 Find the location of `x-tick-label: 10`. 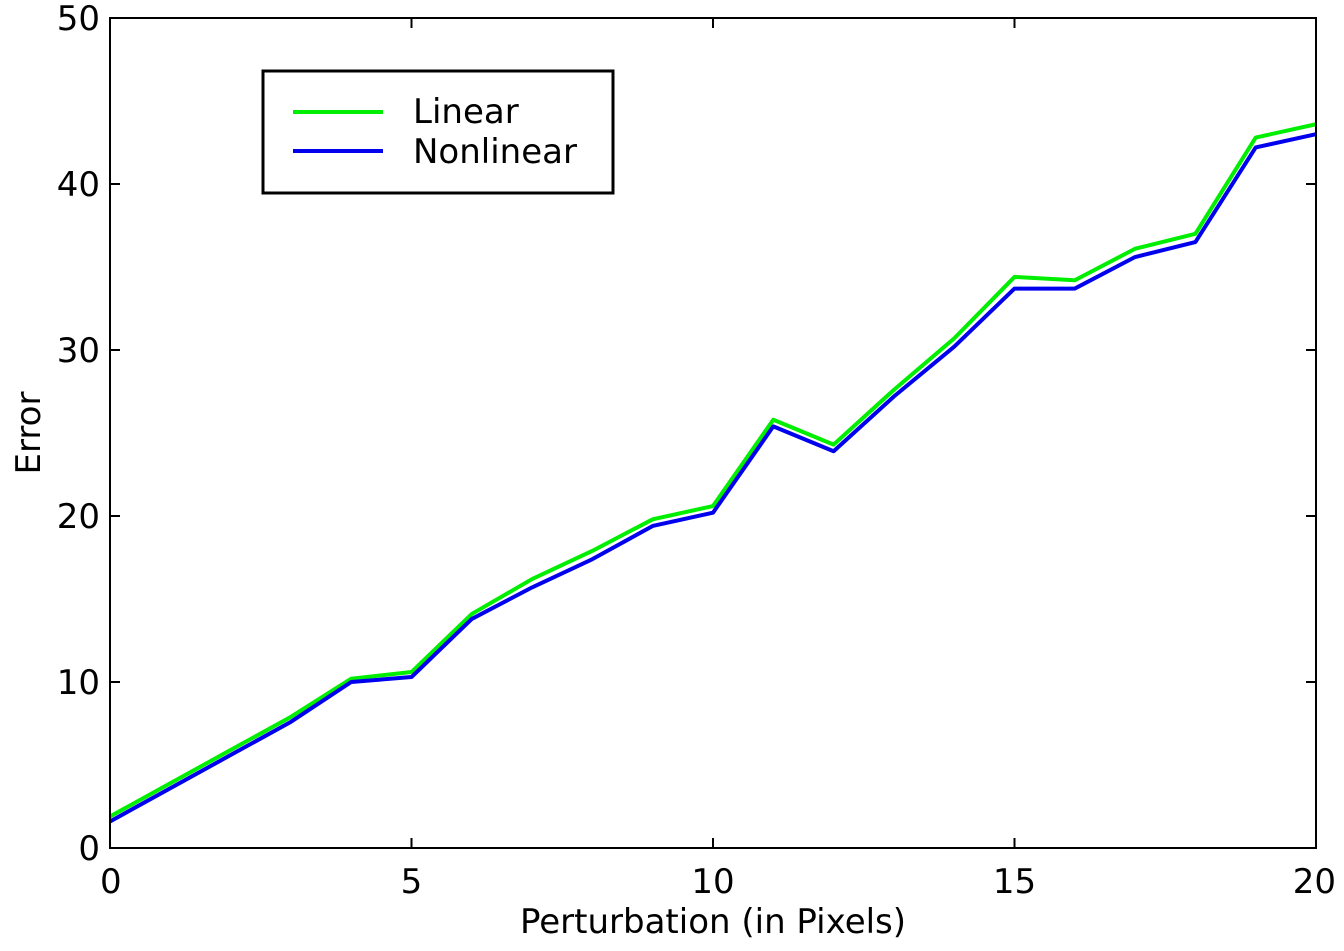

x-tick-label: 10 is located at coordinates (712, 882).